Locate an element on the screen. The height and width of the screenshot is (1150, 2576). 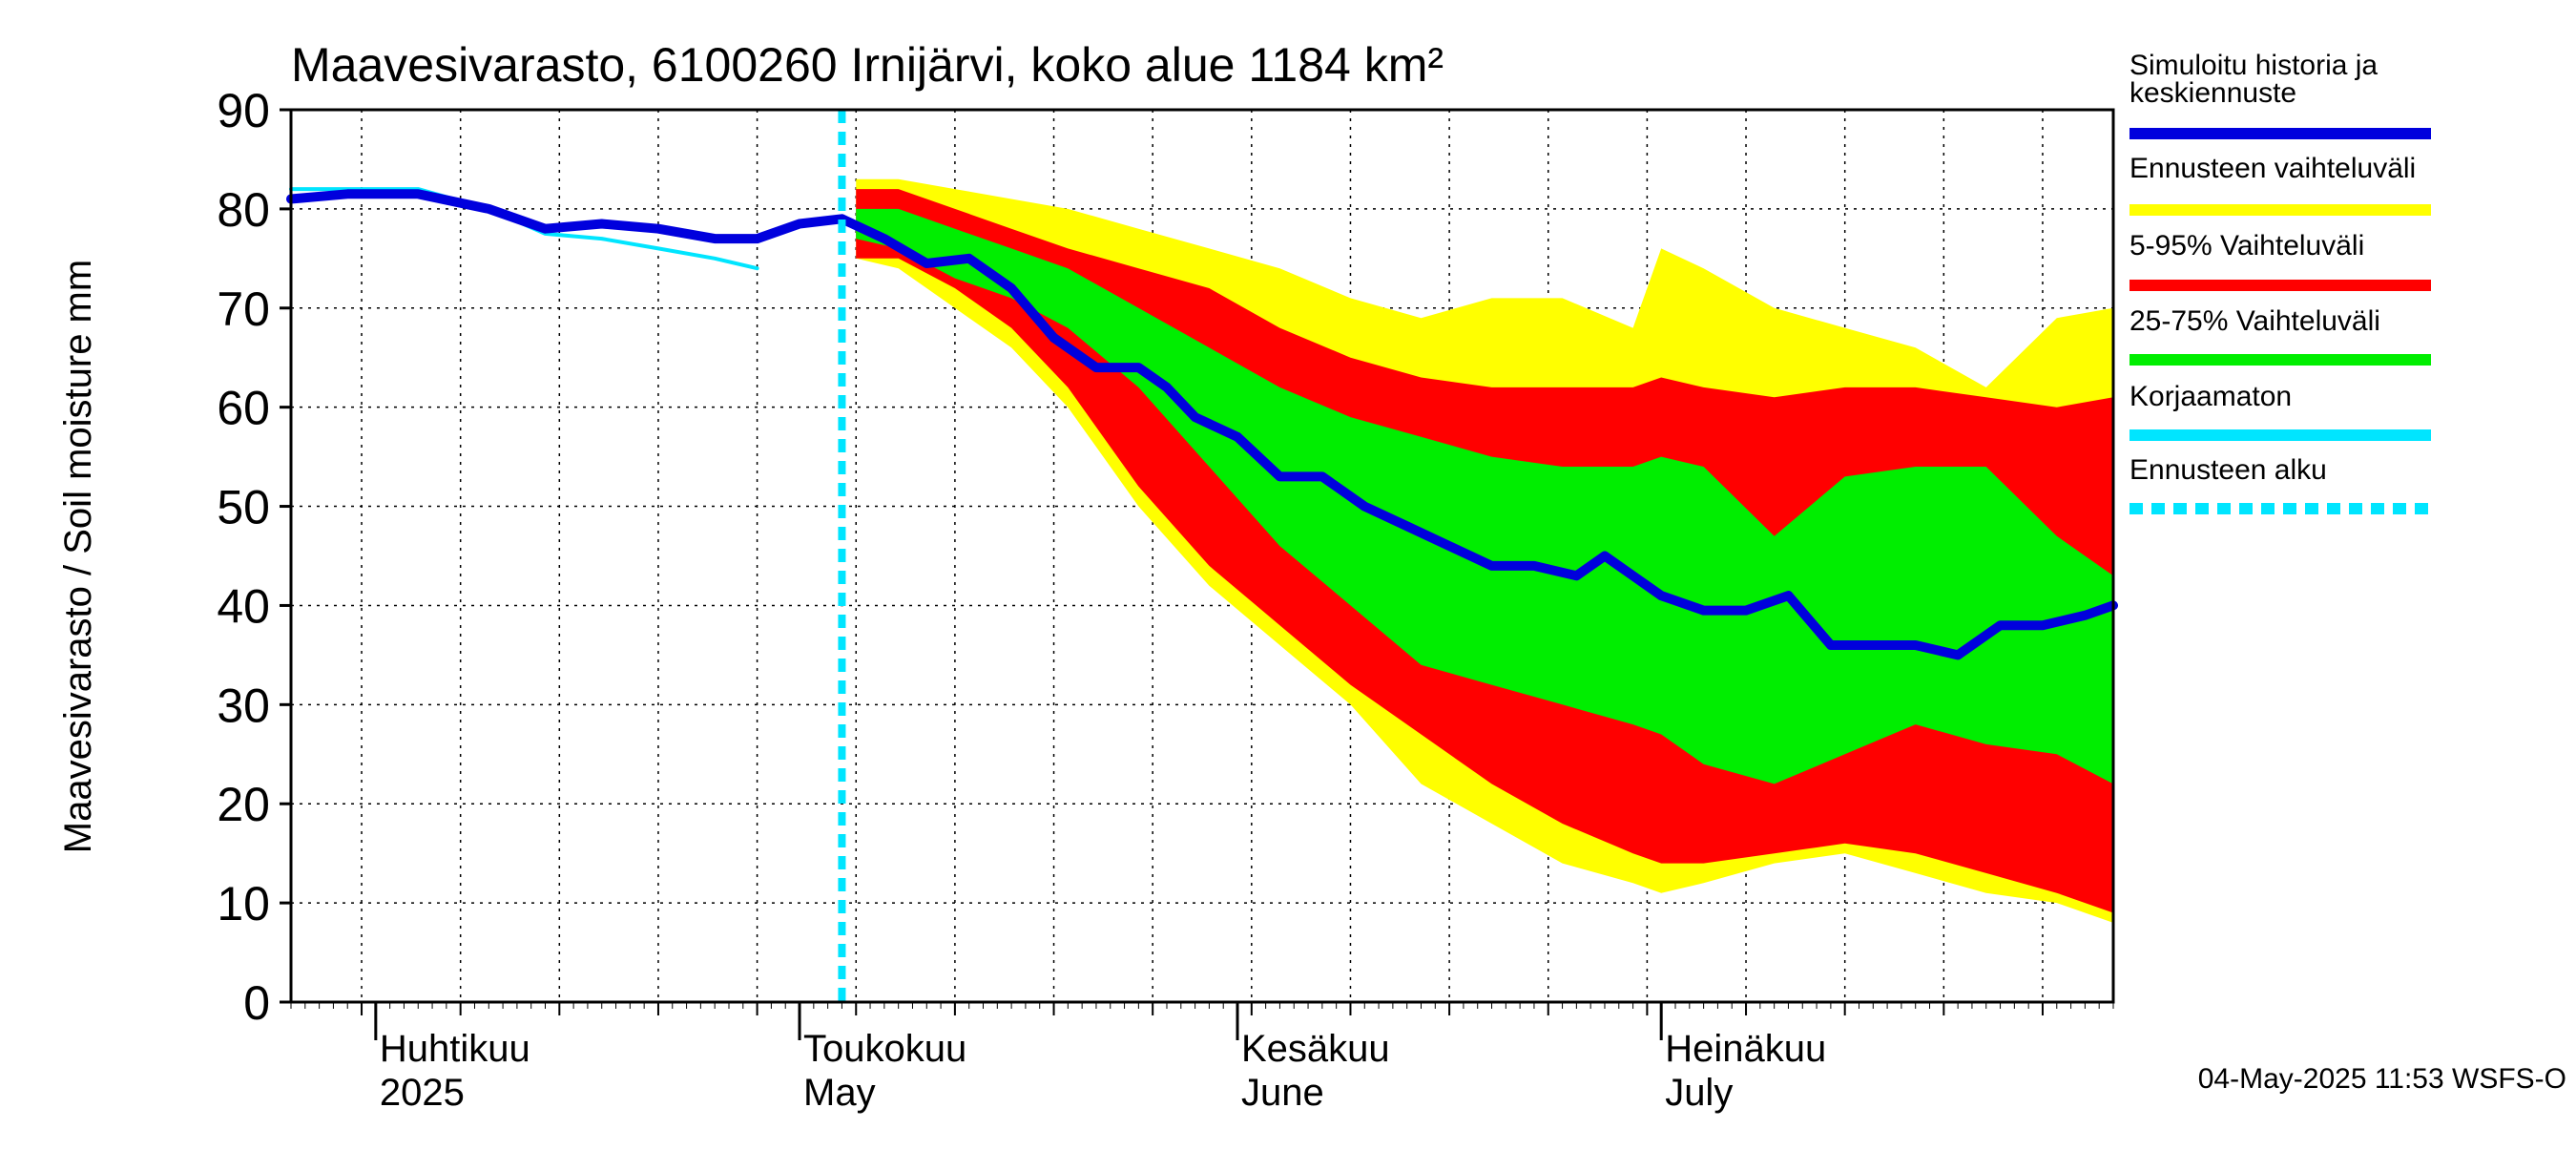
legend-label: 25-75% Vaihteluväli is located at coordinates (2254, 321).